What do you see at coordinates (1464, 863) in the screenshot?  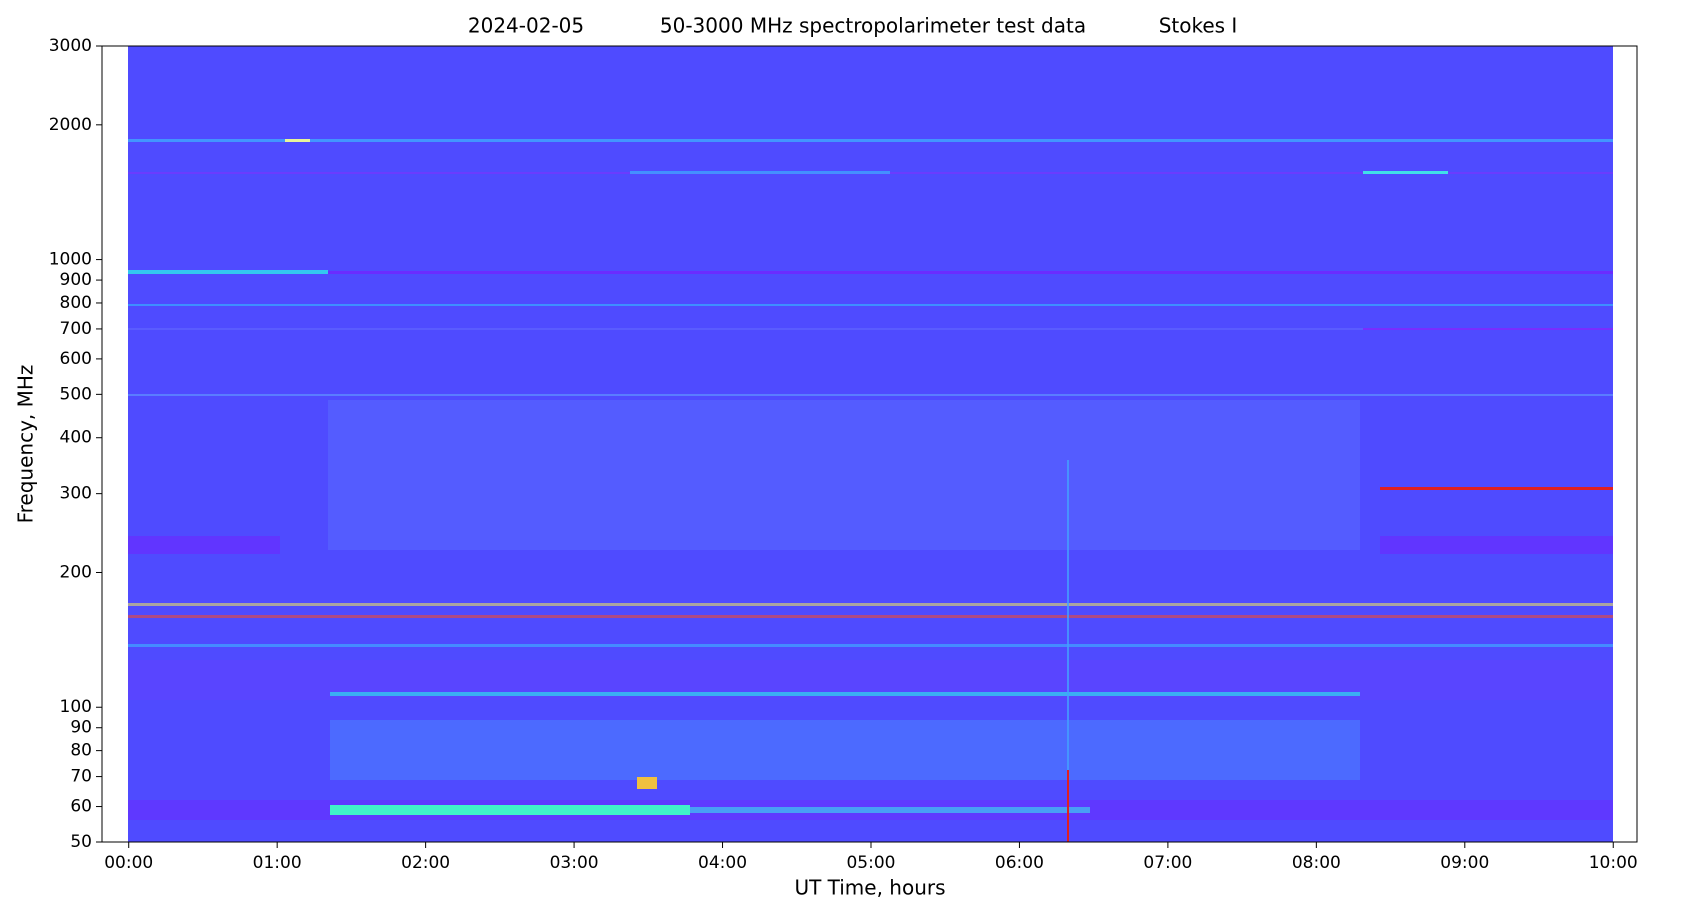 I see `x-tick-label: 09:00` at bounding box center [1464, 863].